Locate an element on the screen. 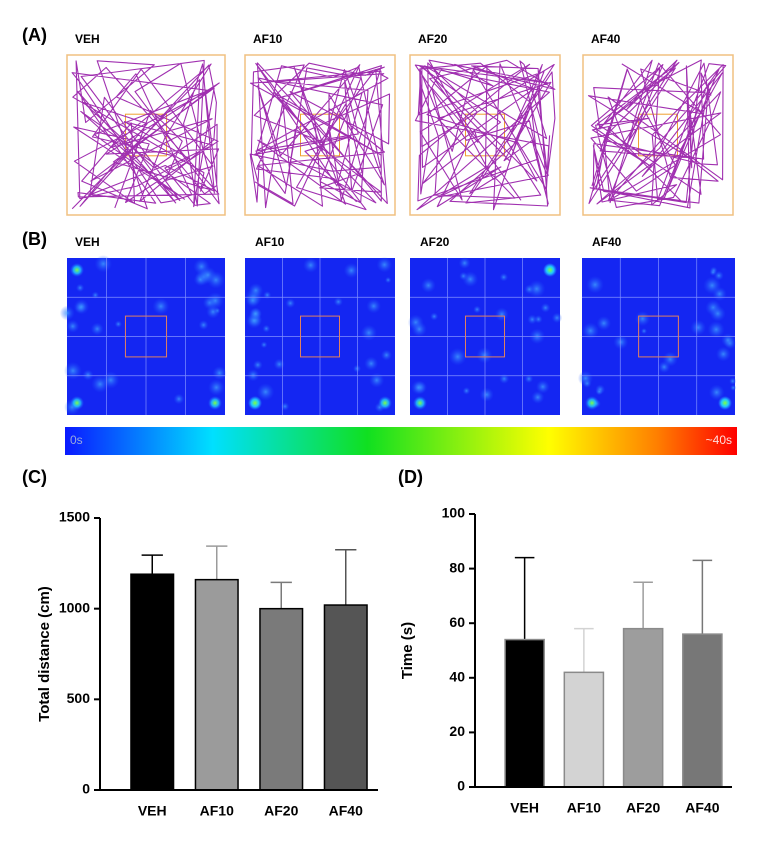 The height and width of the screenshot is (845, 765). y-axis-label: Total distance (cm) is located at coordinates (44, 654).